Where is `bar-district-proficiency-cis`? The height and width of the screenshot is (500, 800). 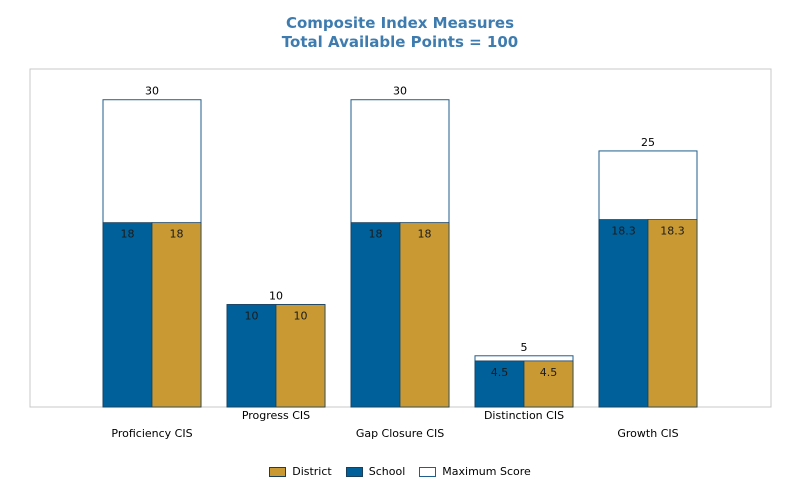 bar-district-proficiency-cis is located at coordinates (176, 315).